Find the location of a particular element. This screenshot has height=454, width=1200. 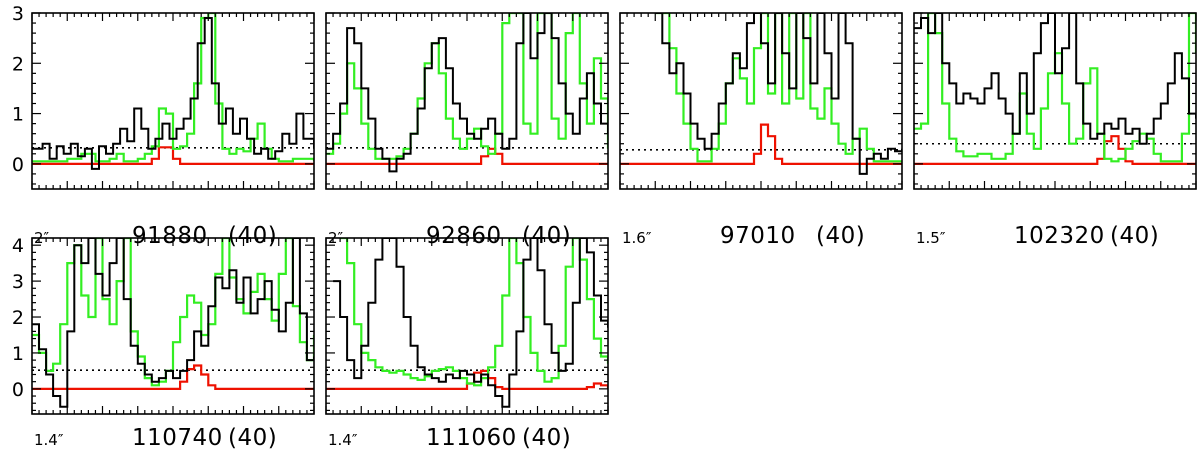

panel-111060: 1.4″ 111060 (40) is located at coordinates (467, 344).